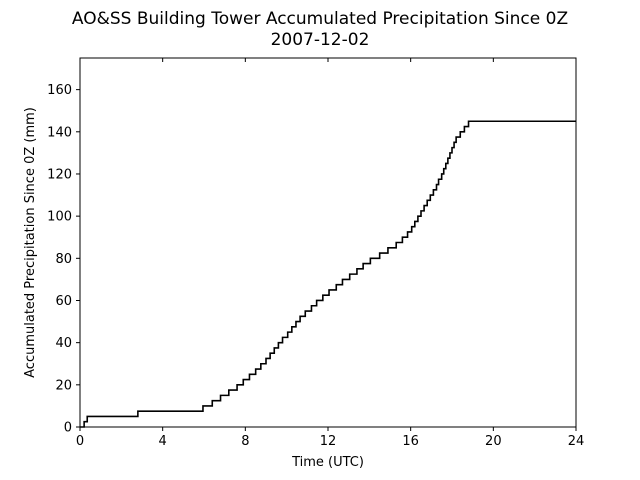 This screenshot has height=480, width=640. Describe the element at coordinates (576, 441) in the screenshot. I see `x-tick-label: 24` at that location.